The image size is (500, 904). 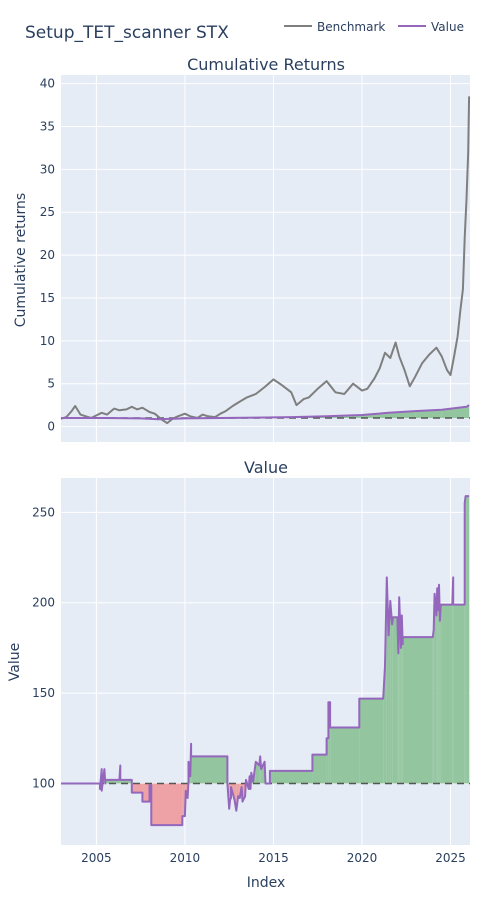 What do you see at coordinates (266, 883) in the screenshot?
I see `x-axis-label-index: Index` at bounding box center [266, 883].